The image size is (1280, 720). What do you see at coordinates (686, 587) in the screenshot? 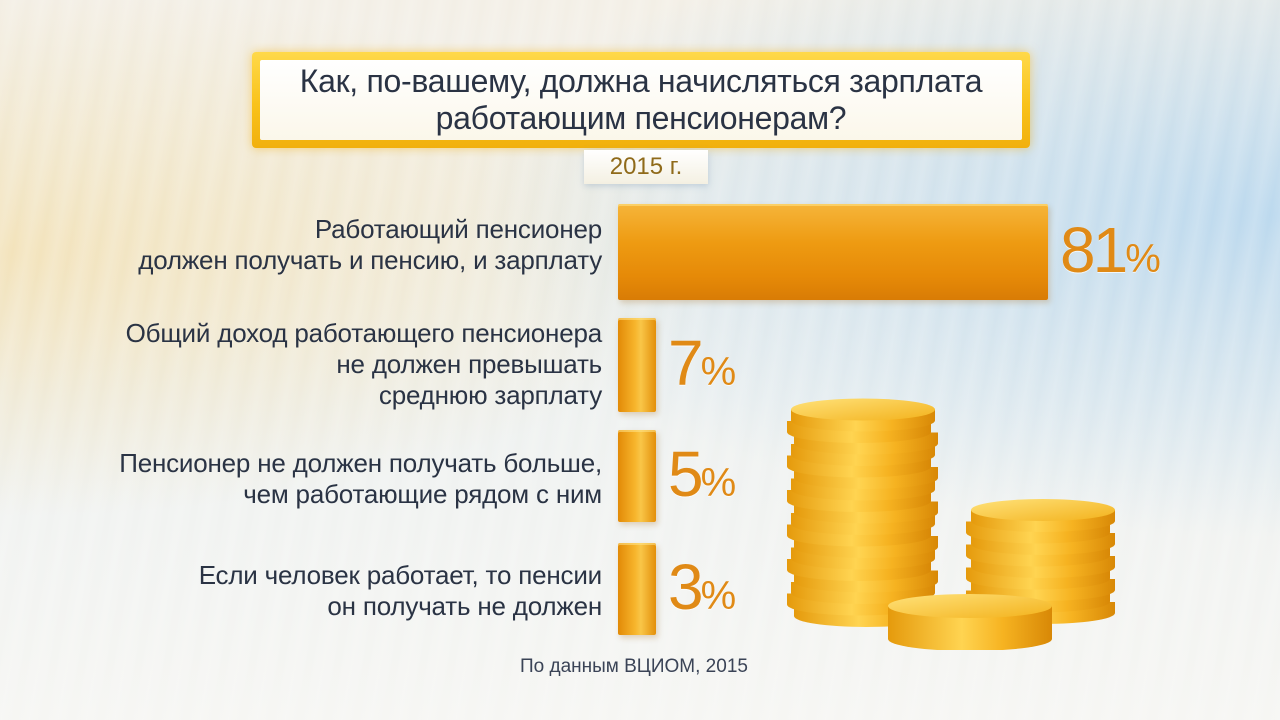
I see `value-number: 3` at bounding box center [686, 587].